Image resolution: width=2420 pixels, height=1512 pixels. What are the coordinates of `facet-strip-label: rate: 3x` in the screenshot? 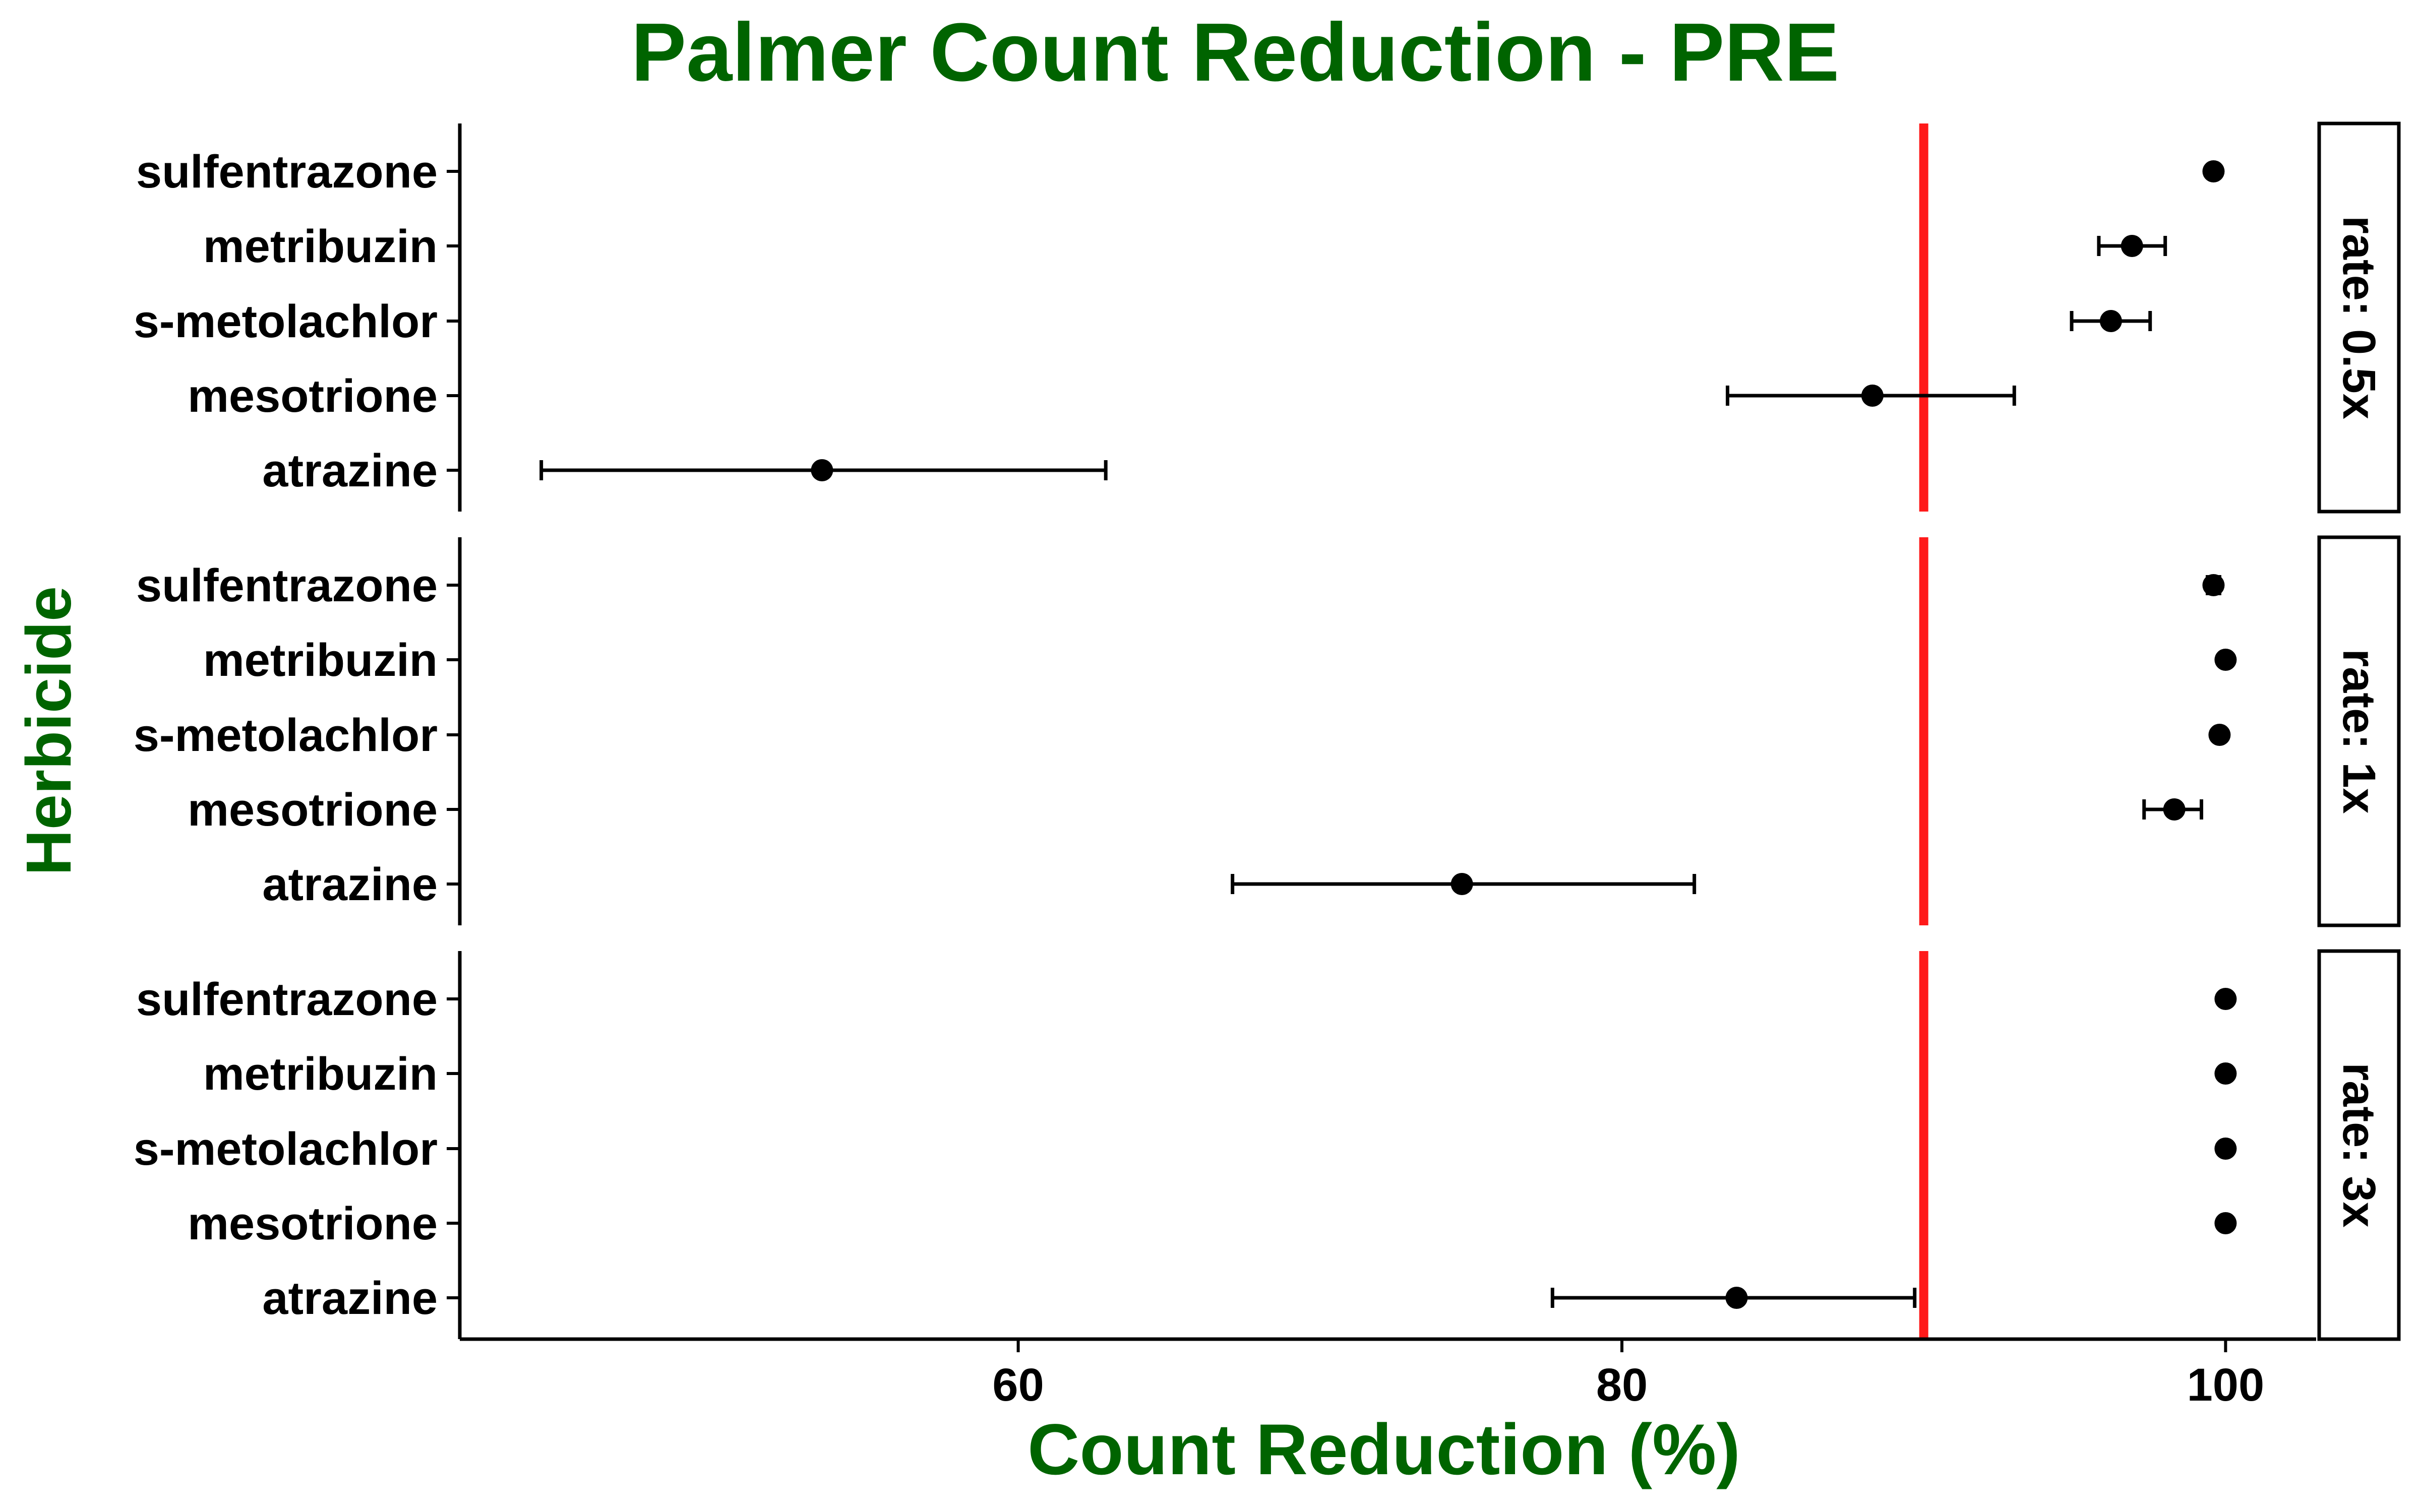 It's located at (2359, 1144).